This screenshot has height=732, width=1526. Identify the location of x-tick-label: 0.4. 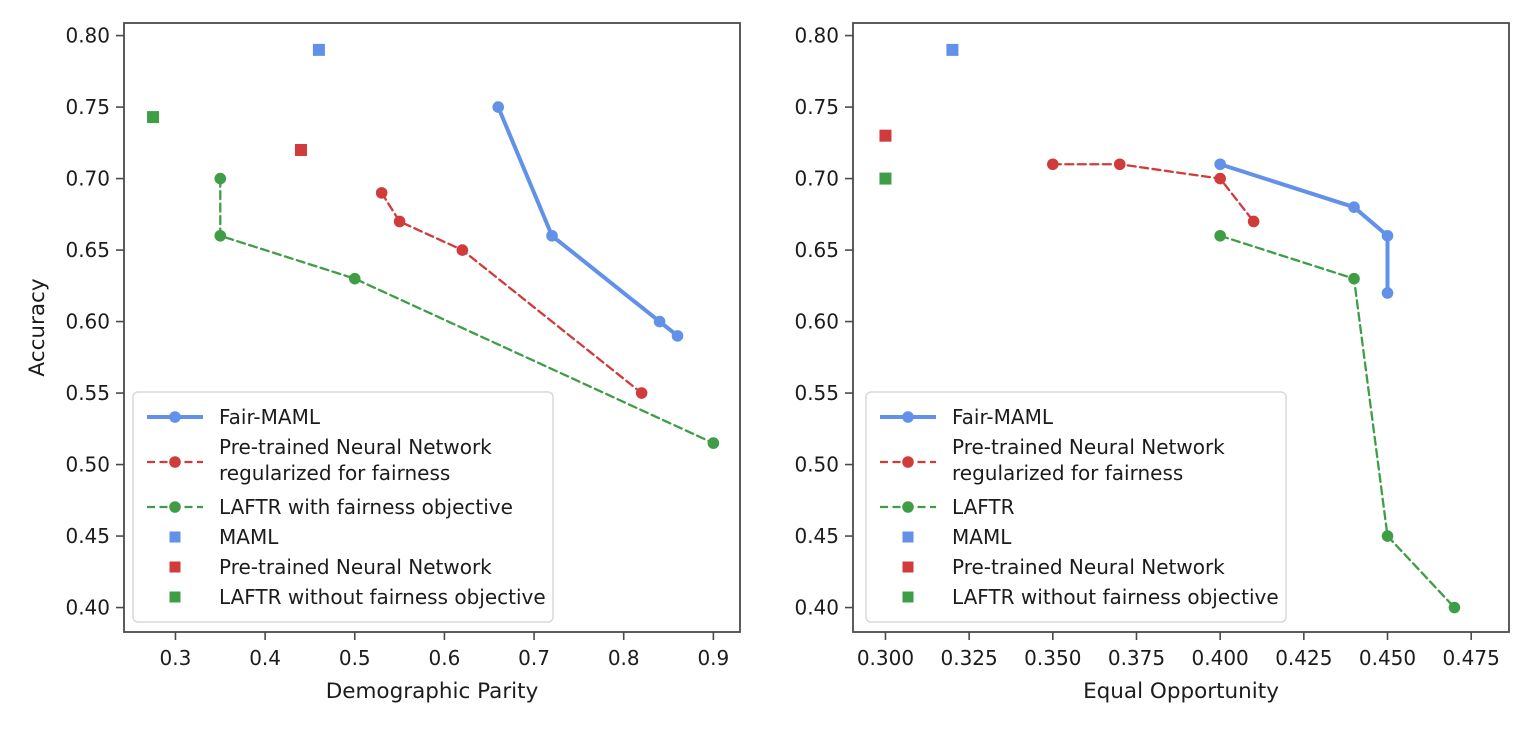
(265, 658).